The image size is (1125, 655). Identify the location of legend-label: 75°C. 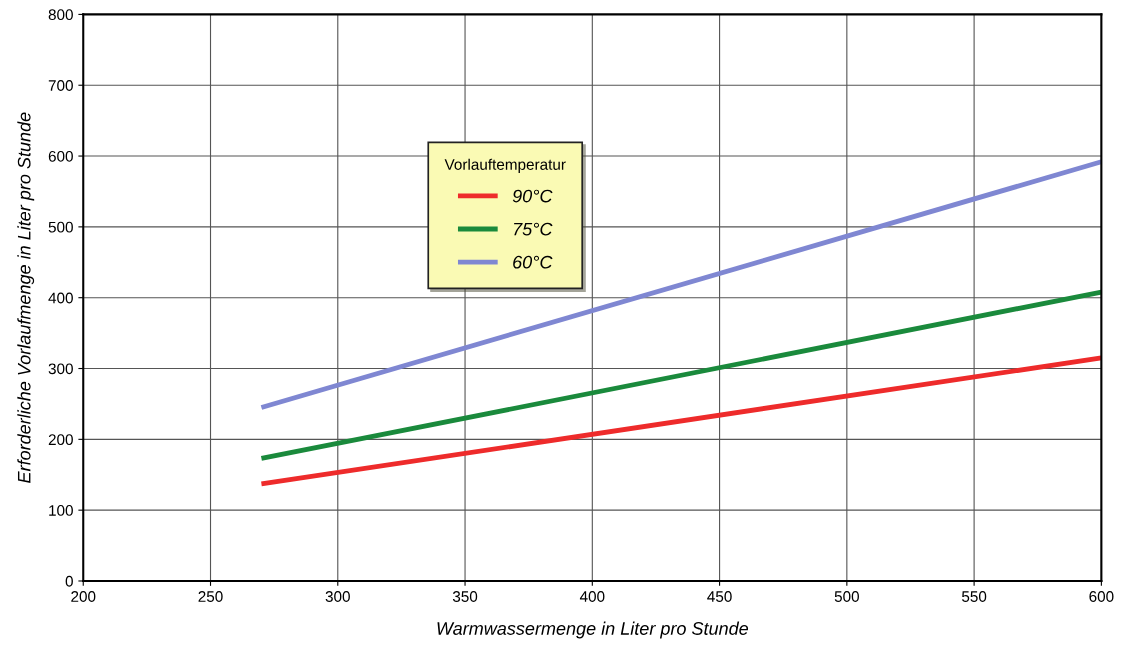
(533, 229).